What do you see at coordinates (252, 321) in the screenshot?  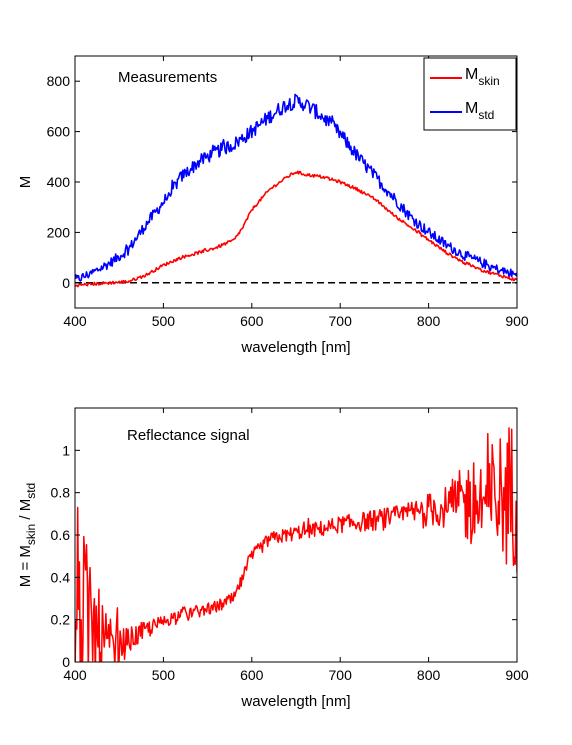 I see `measurements-x-tick-label: 600` at bounding box center [252, 321].